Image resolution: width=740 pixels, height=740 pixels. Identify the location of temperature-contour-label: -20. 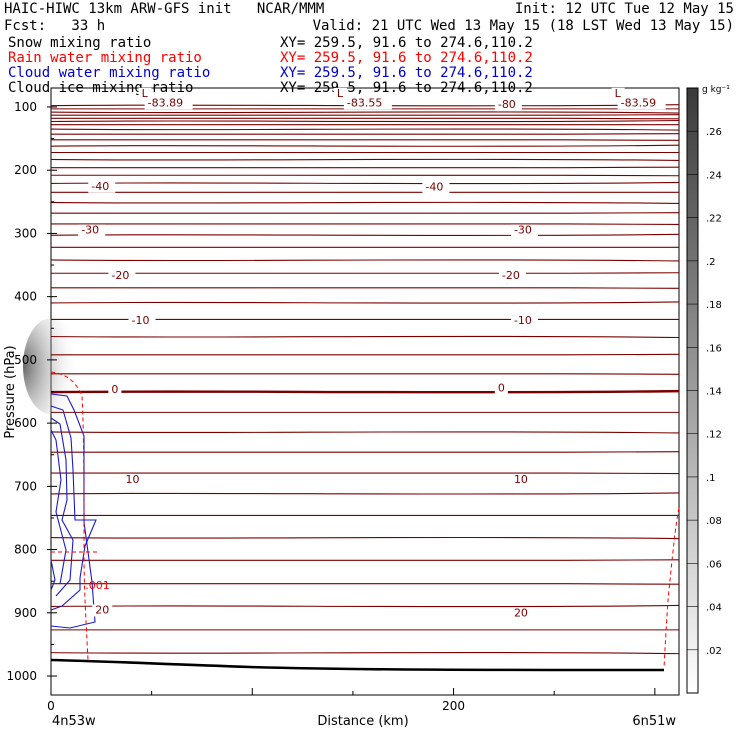
(511, 275).